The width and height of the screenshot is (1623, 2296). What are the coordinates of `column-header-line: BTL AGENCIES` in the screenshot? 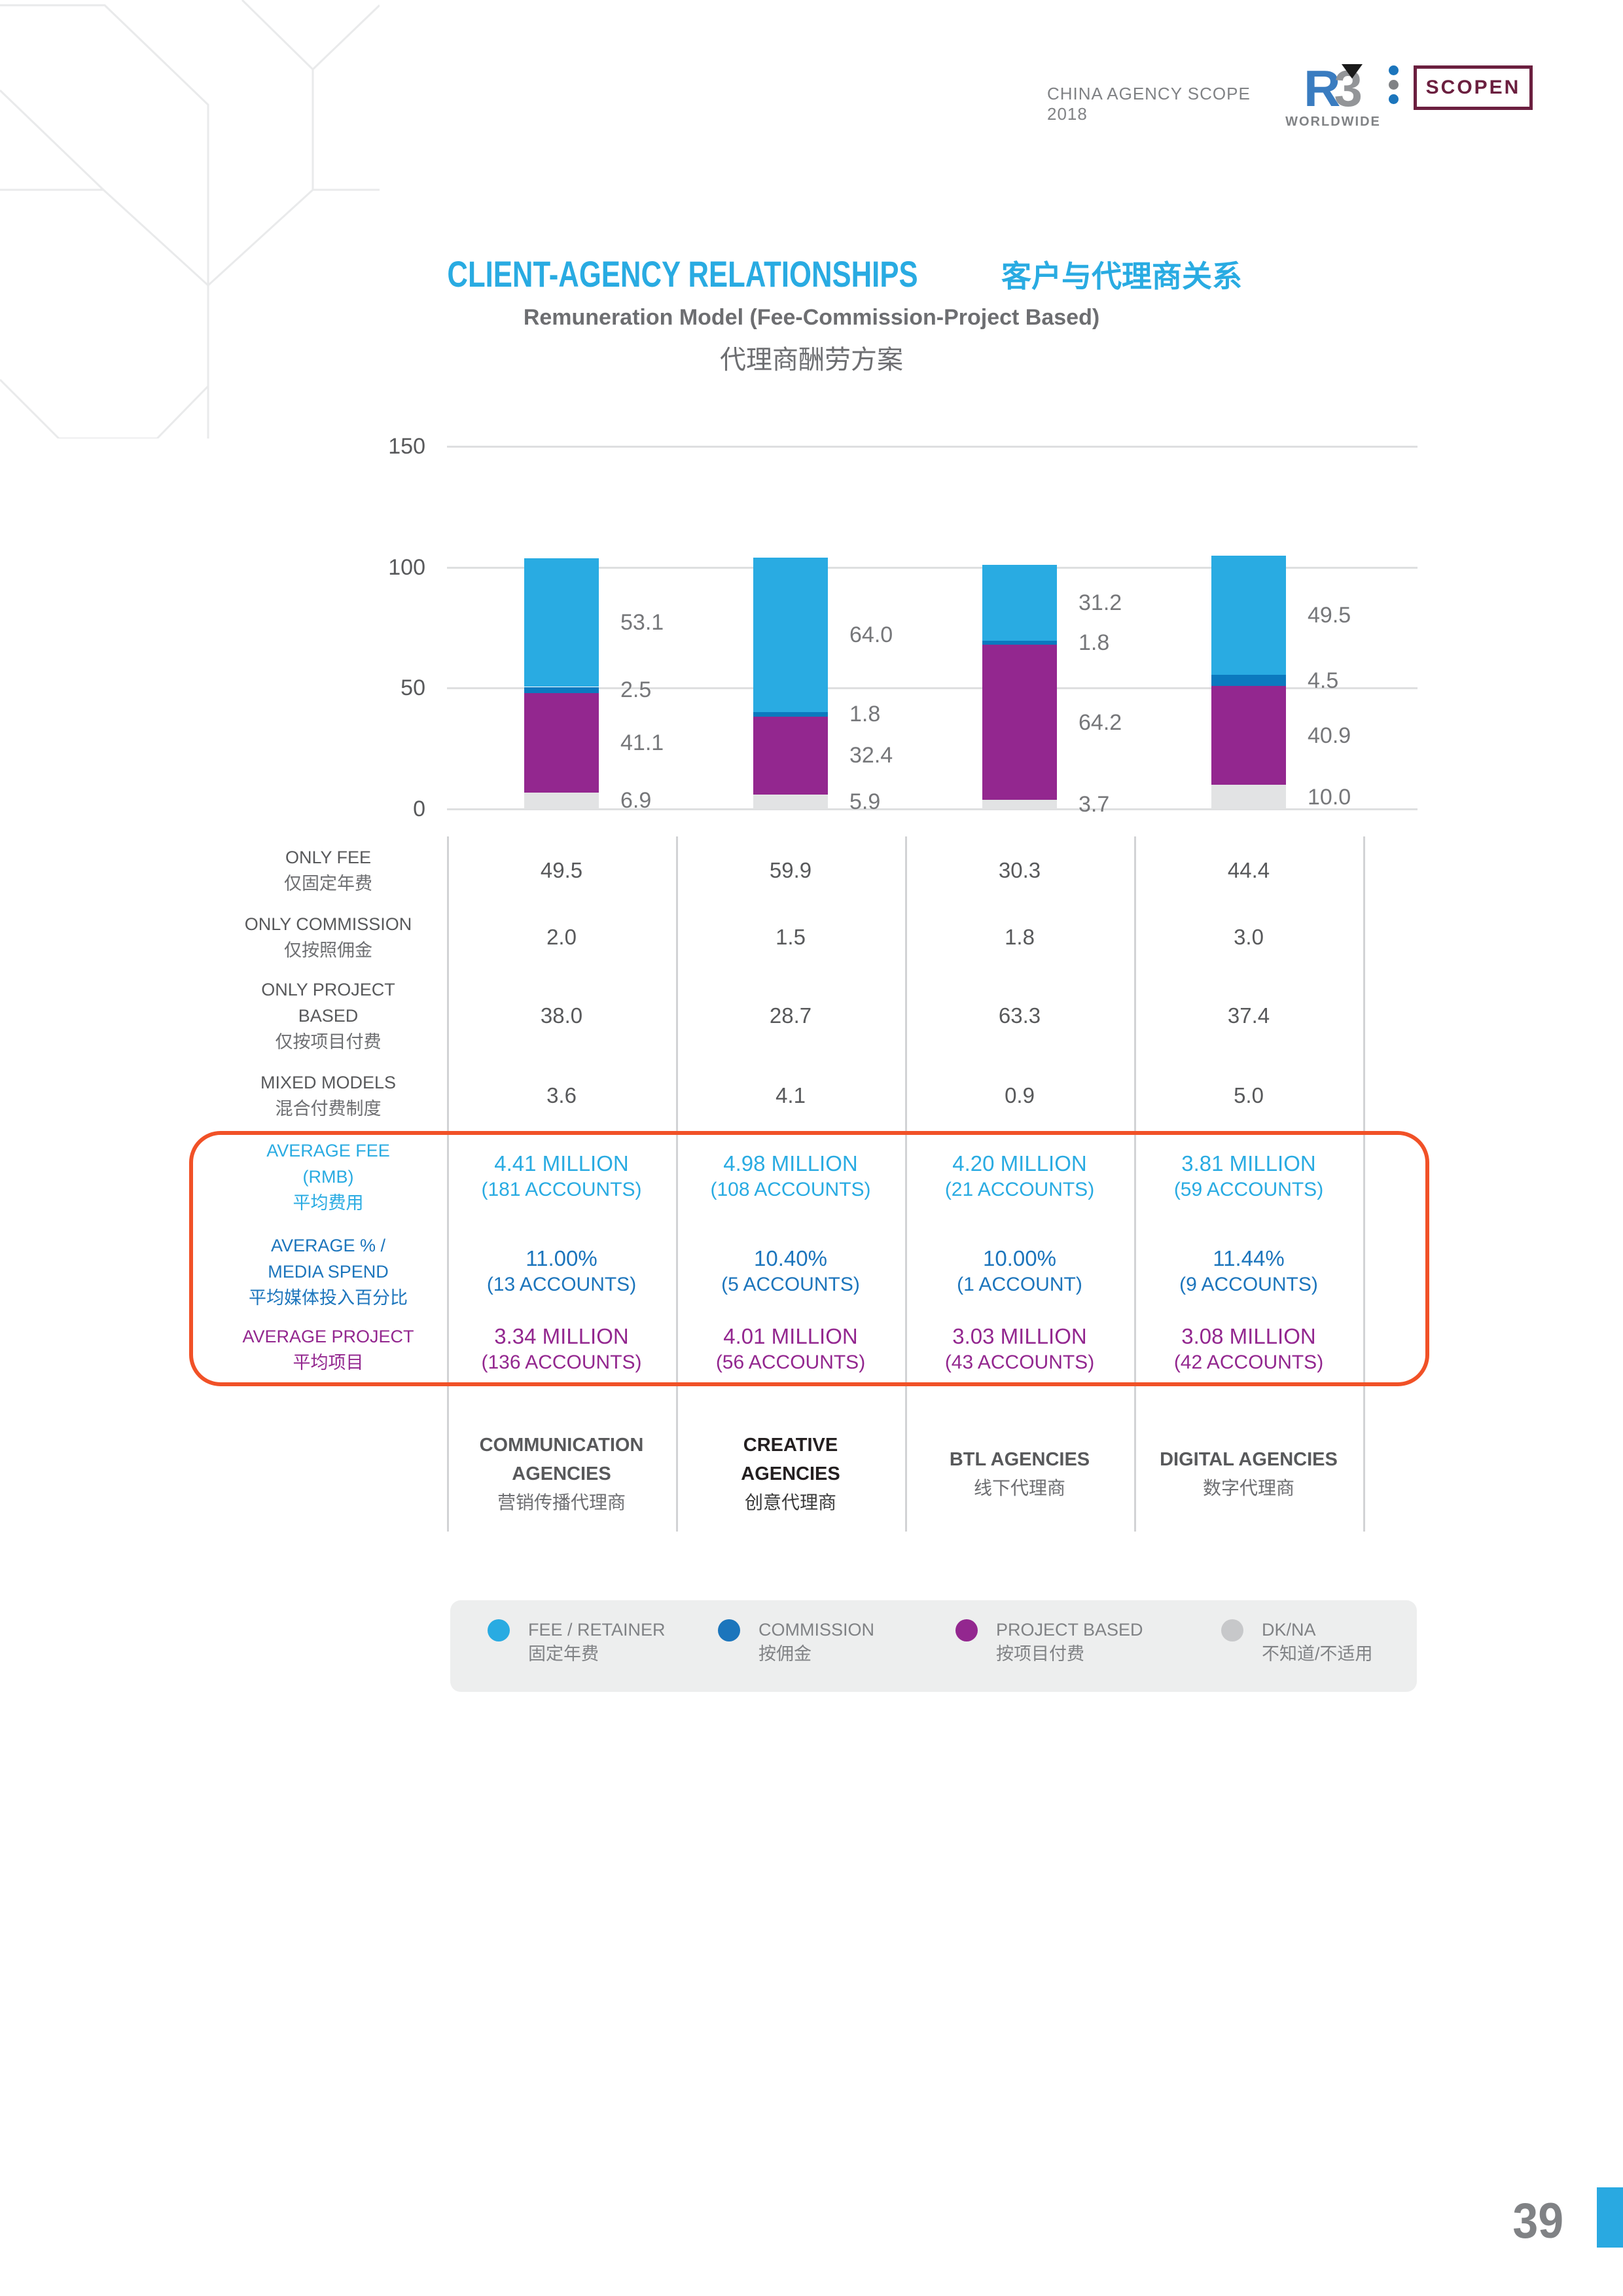 It's located at (1020, 1459).